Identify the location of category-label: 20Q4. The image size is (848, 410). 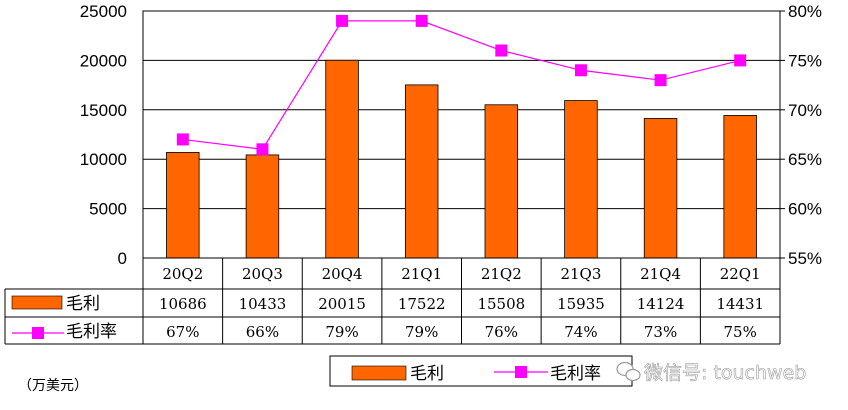
(342, 274).